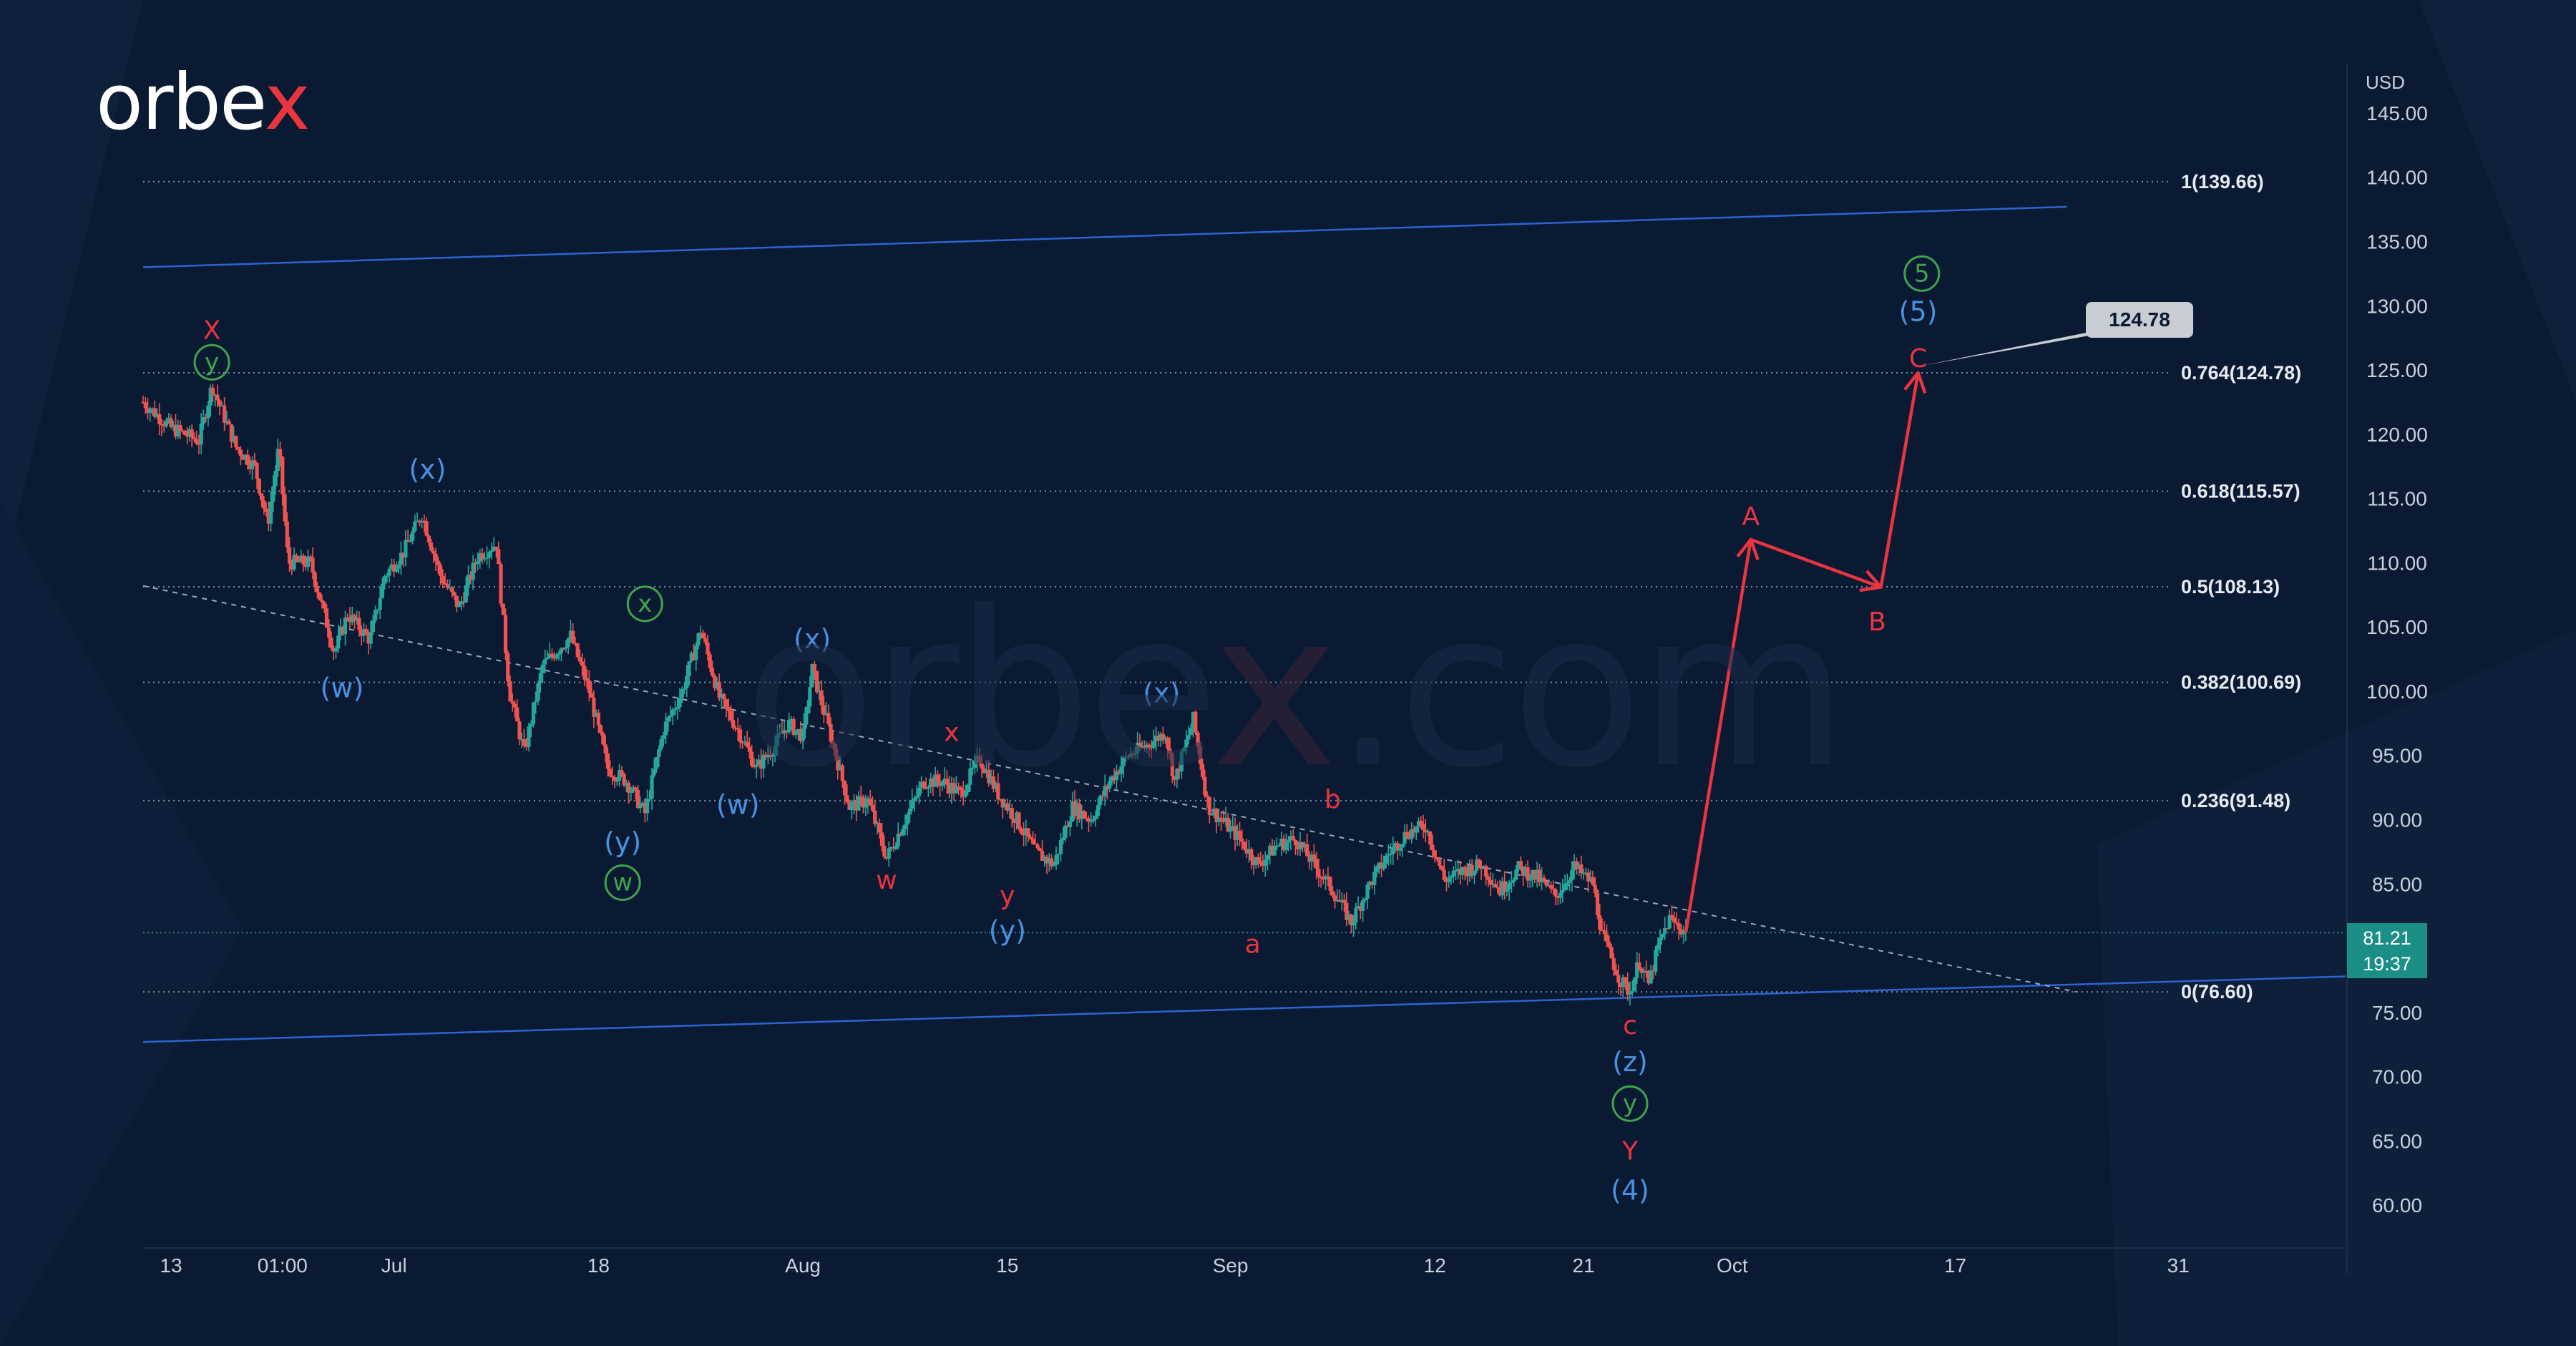 The height and width of the screenshot is (1346, 2576). I want to click on y-tick-14: 130.00, so click(2397, 306).